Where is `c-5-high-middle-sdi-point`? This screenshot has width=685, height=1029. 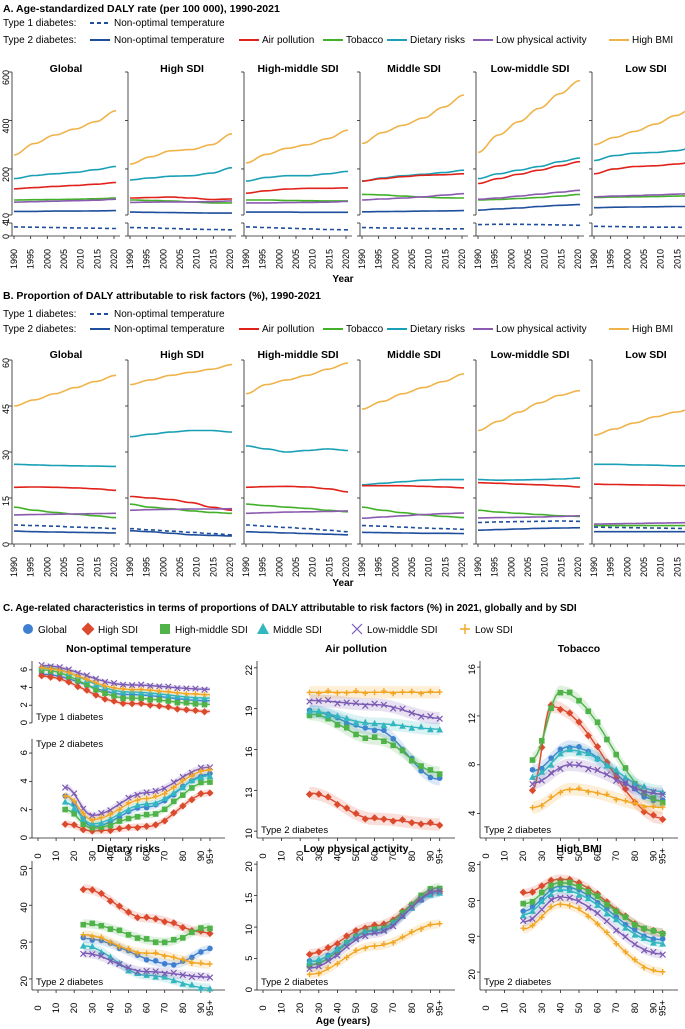
c-5-high-middle-sdi-point is located at coordinates (644, 928).